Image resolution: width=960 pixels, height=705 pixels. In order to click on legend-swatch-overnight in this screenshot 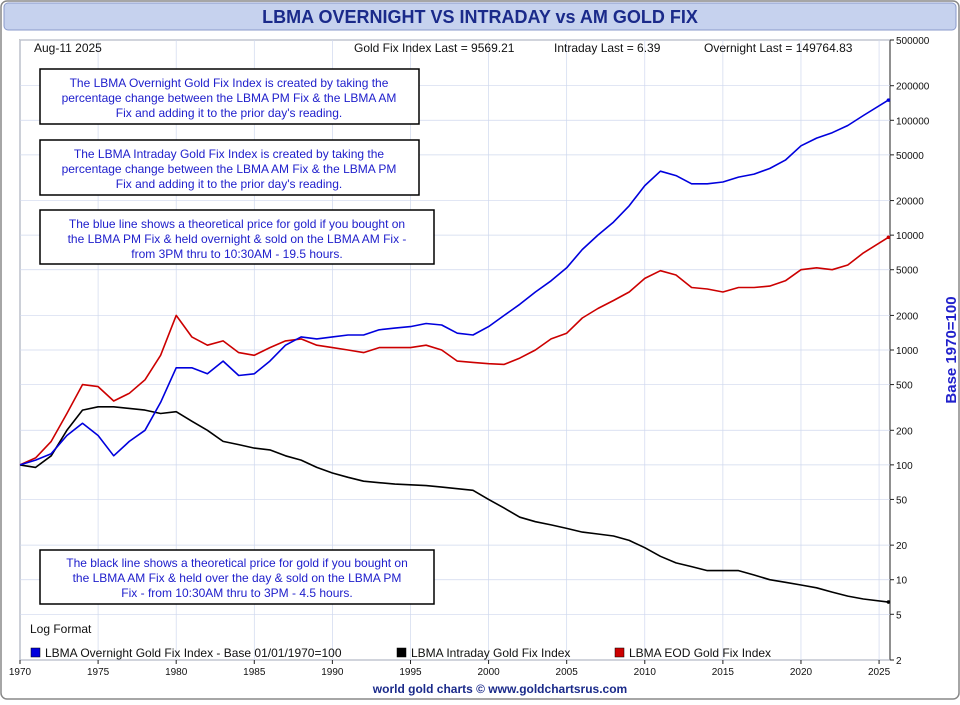, I will do `click(35, 652)`.